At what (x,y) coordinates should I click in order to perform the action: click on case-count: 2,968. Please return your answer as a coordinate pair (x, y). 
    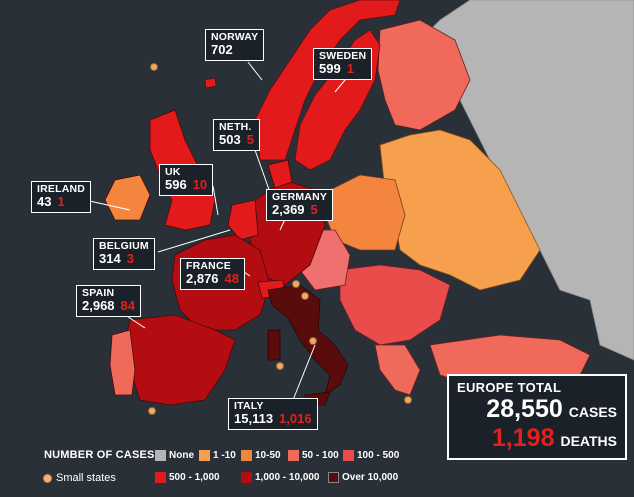
    Looking at the image, I should click on (98, 306).